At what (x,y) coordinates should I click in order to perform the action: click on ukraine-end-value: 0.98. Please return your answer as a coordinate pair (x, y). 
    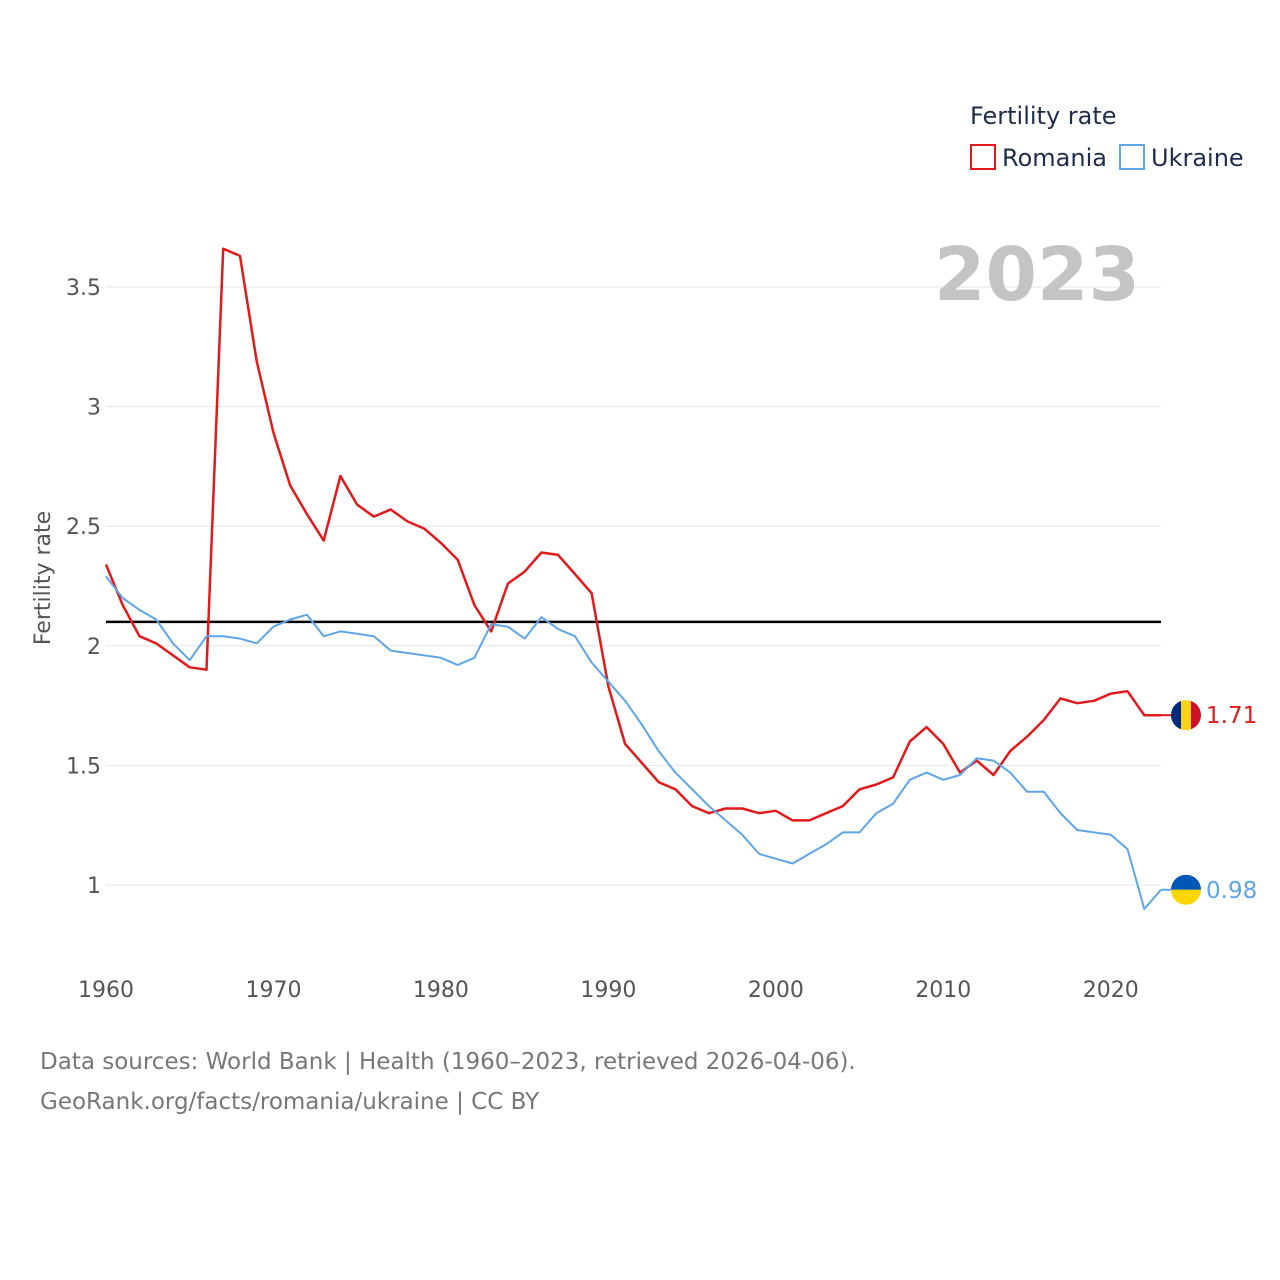
    Looking at the image, I should click on (1231, 891).